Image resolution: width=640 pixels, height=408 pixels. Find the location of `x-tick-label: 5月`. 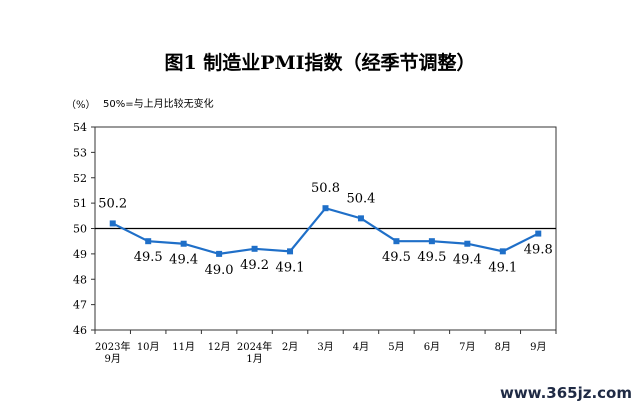

x-tick-label: 5月 is located at coordinates (396, 347).